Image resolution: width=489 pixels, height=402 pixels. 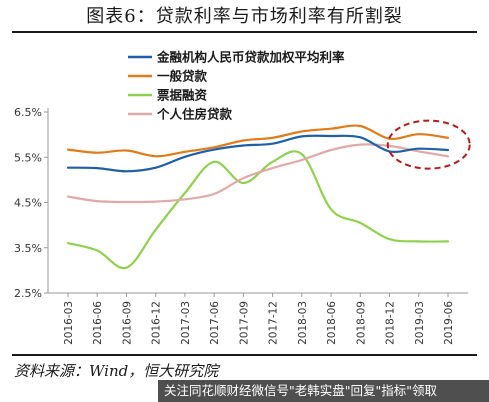 I want to click on x-tick-label: 2017-03, so click(x=186, y=323).